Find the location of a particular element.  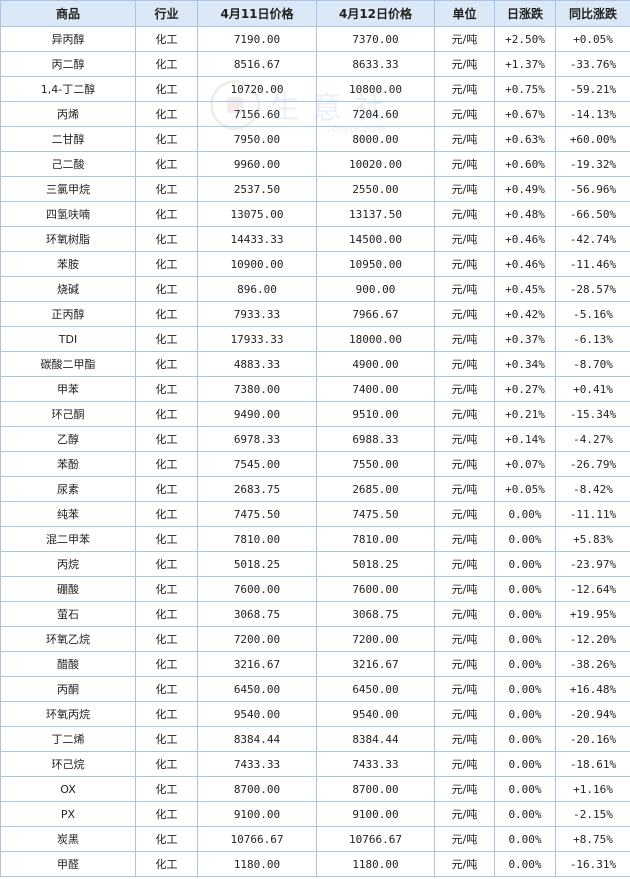

table-row: 丙烷 化工 5018.25 5018.25 元/吨 0.00% -23.97% is located at coordinates (315, 564).